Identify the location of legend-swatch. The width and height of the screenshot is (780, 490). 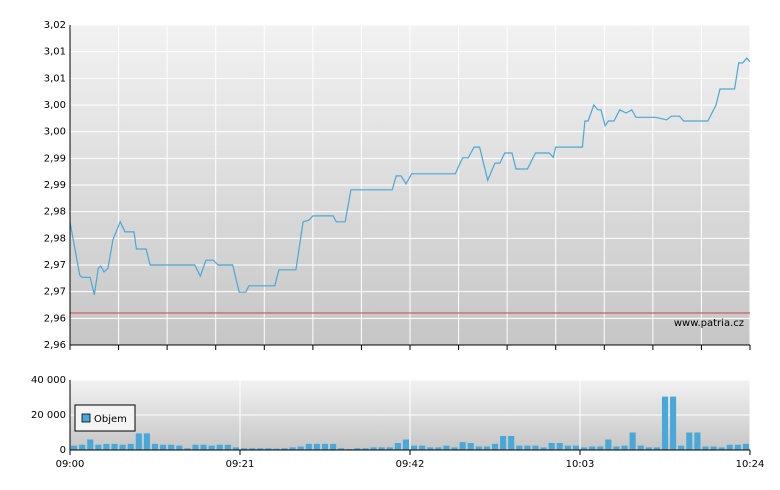
(86, 418).